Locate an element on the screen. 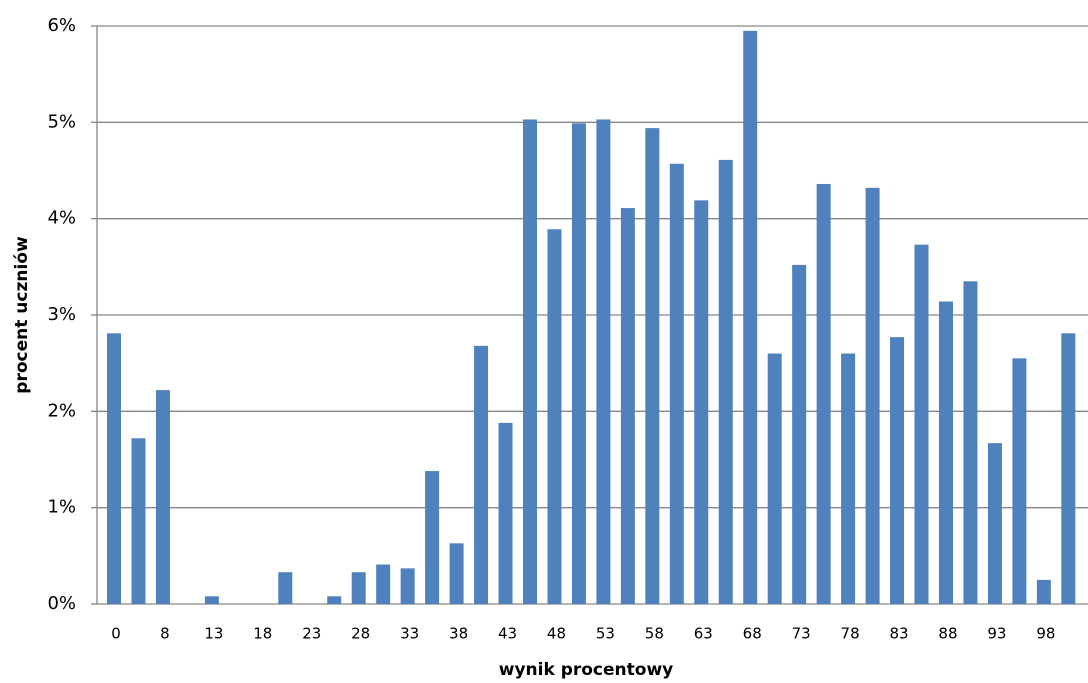 This screenshot has width=1088, height=683. y-tick-label: 5% is located at coordinates (61, 121).